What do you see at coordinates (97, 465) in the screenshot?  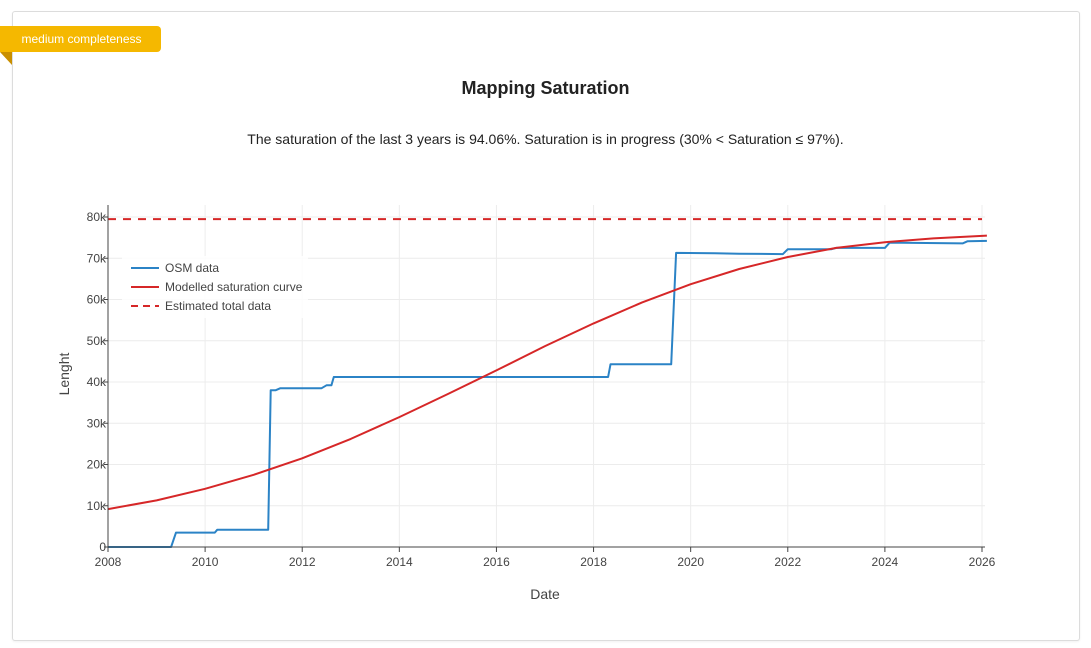 I see `y-tick-label: 20k` at bounding box center [97, 465].